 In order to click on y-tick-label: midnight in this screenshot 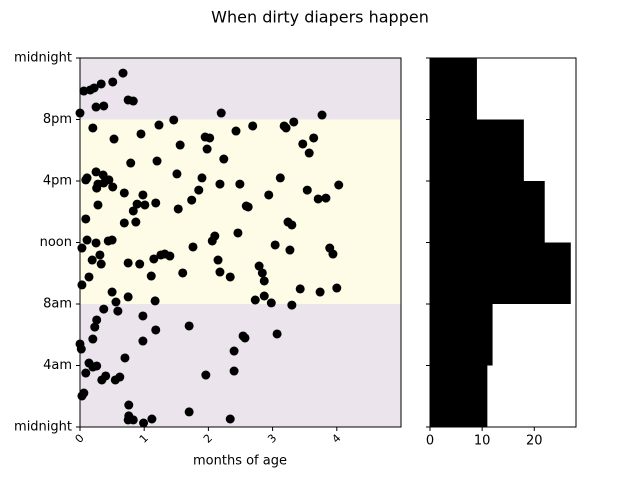, I will do `click(43, 58)`.